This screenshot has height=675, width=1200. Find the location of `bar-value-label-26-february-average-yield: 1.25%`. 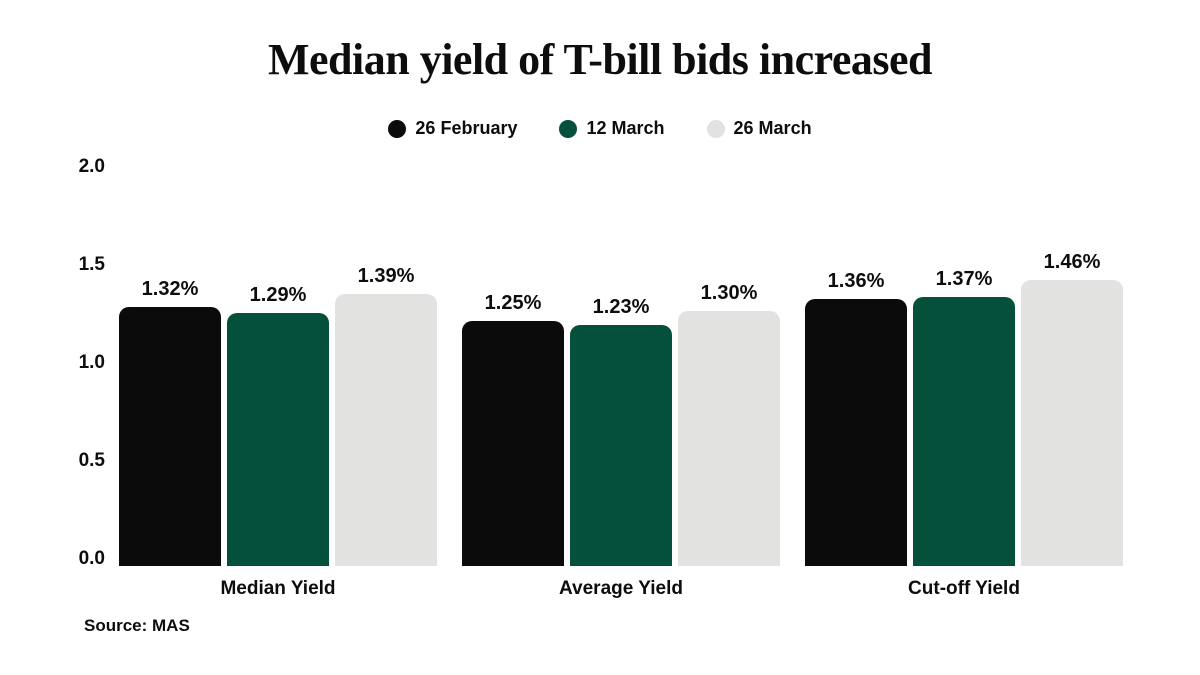

bar-value-label-26-february-average-yield: 1.25% is located at coordinates (513, 303).